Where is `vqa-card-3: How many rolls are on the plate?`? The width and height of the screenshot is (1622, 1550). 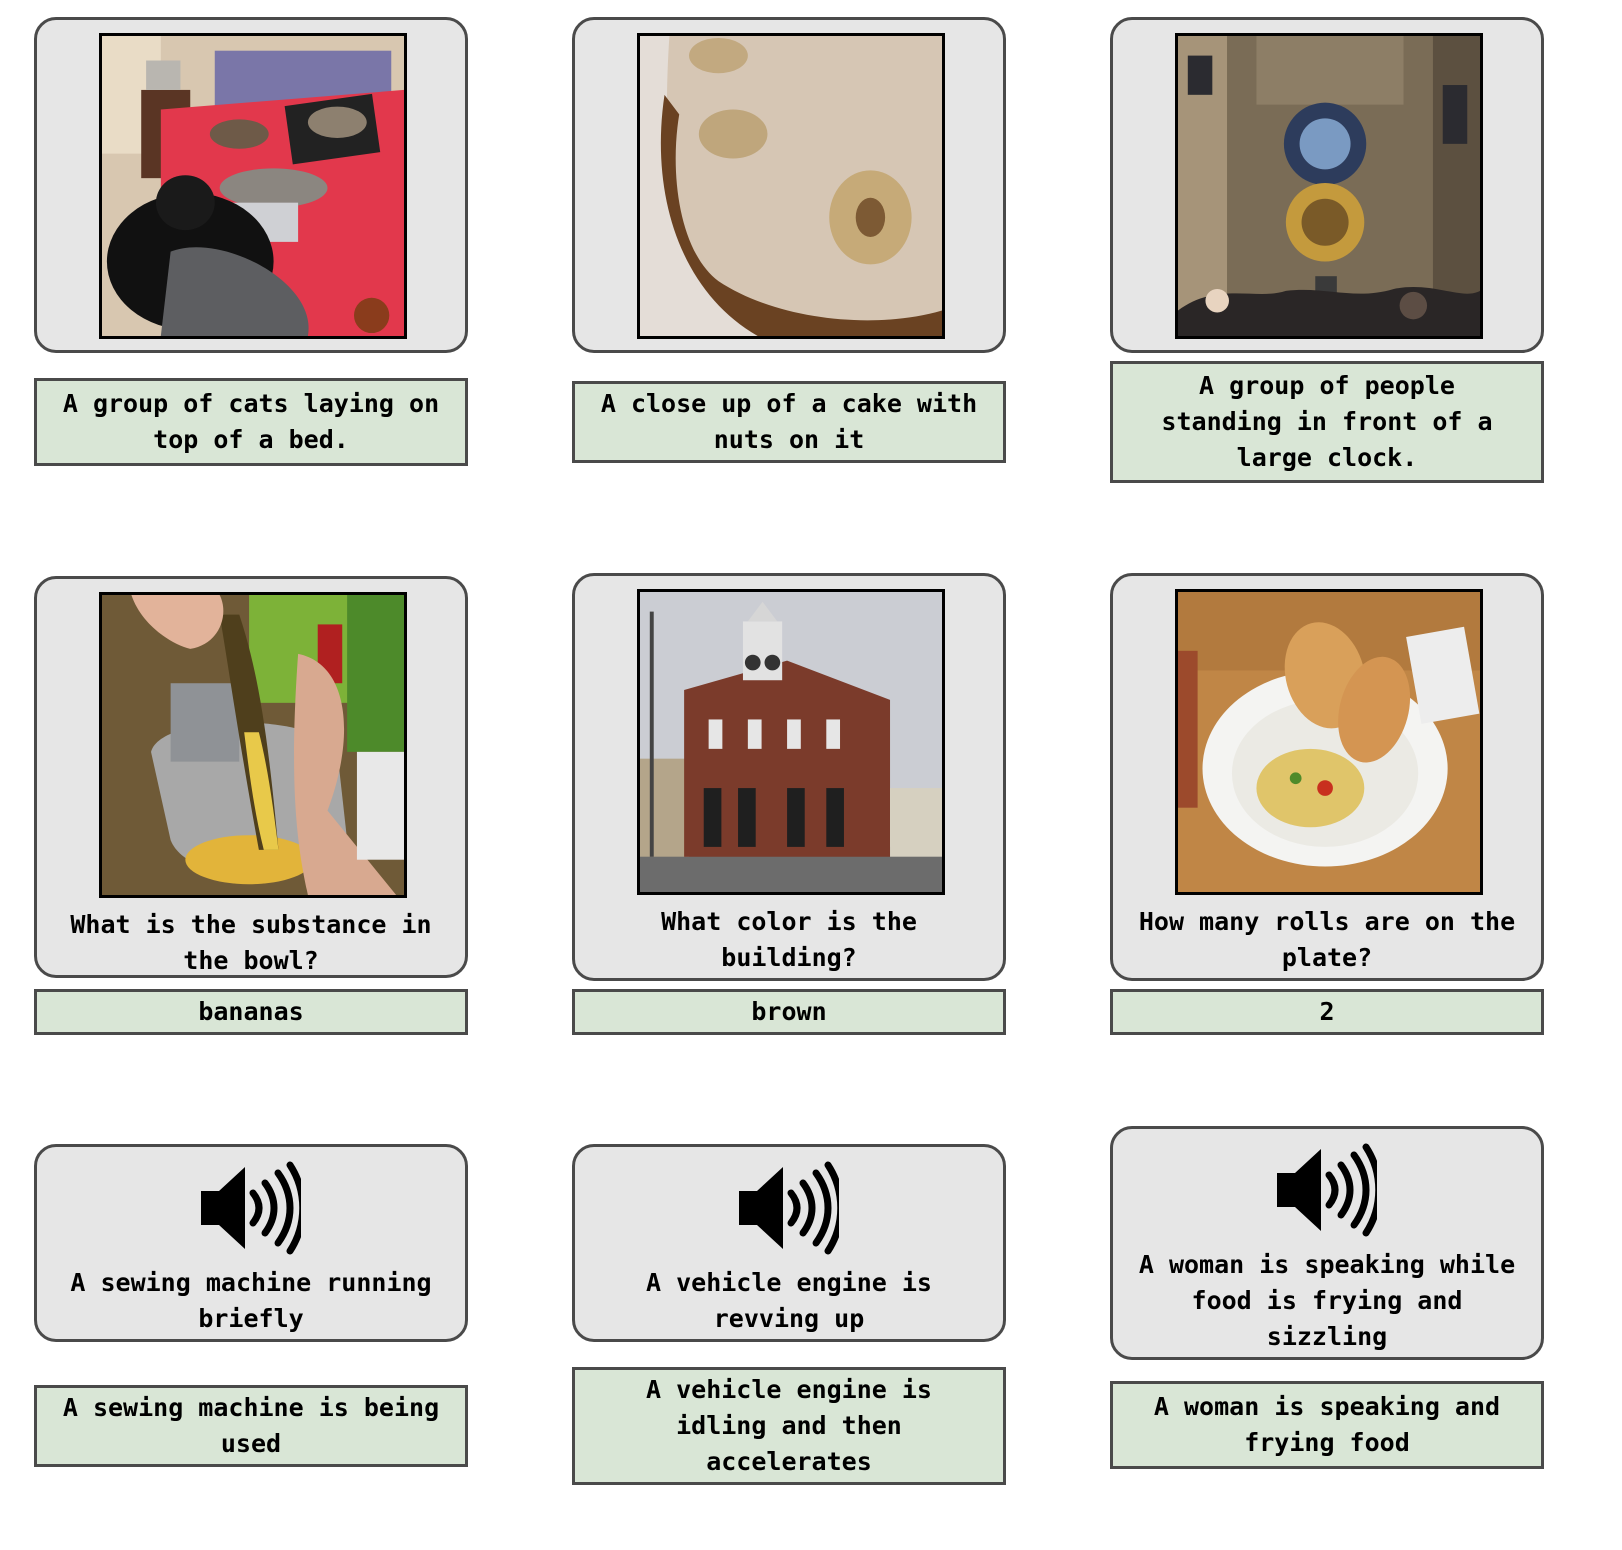
vqa-card-3: How many rolls are on the plate? is located at coordinates (1327, 777).